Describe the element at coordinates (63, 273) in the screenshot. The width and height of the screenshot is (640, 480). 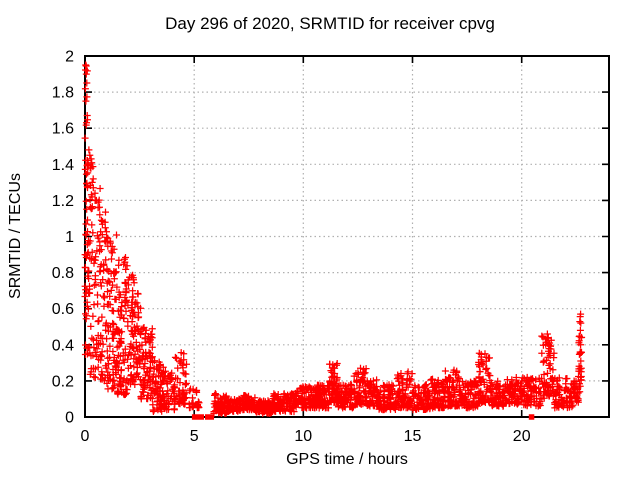
I see `y-tick-label: 0.8` at that location.